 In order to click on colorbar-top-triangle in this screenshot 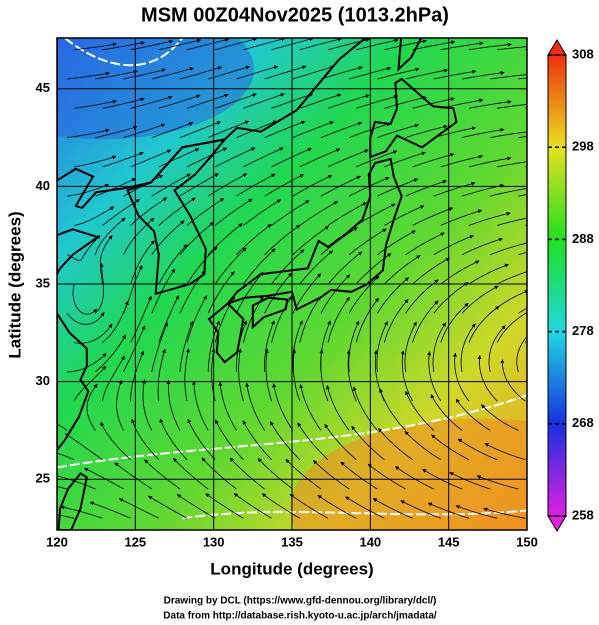, I will do `click(557, 47)`.